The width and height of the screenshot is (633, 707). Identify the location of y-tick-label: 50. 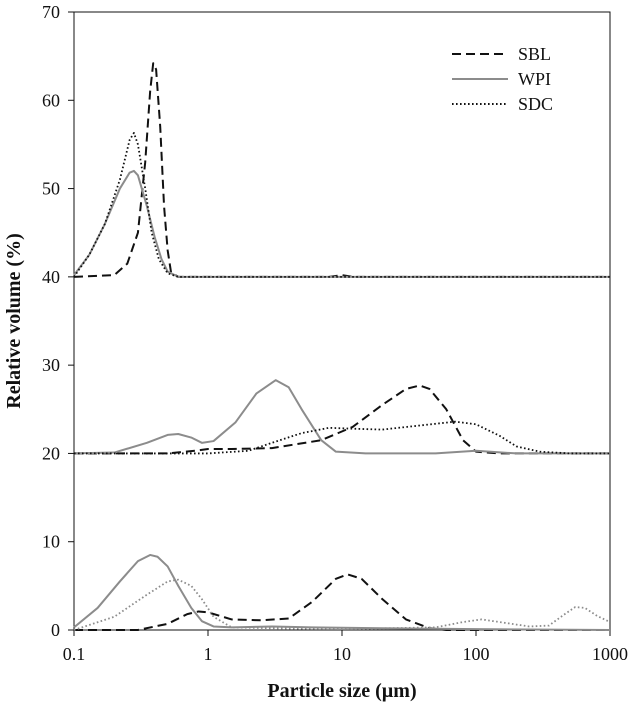
(51, 189).